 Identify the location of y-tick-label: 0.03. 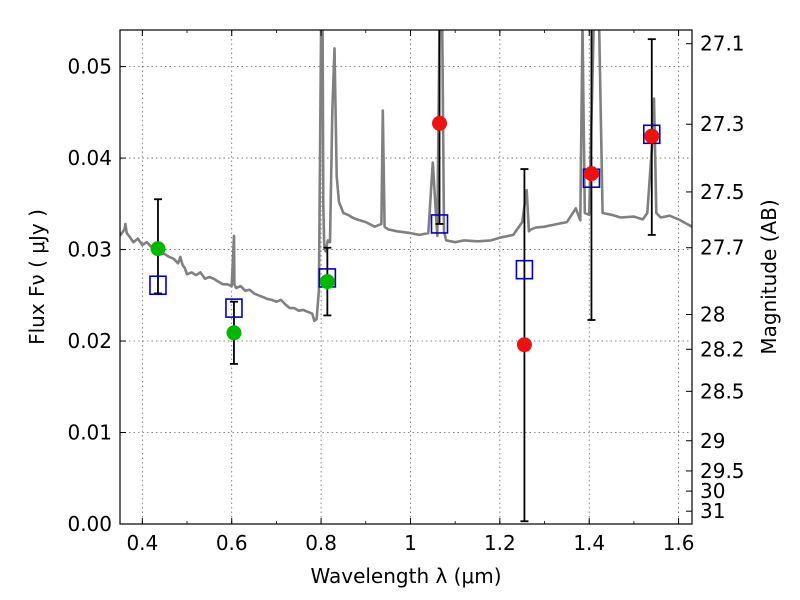
(89, 250).